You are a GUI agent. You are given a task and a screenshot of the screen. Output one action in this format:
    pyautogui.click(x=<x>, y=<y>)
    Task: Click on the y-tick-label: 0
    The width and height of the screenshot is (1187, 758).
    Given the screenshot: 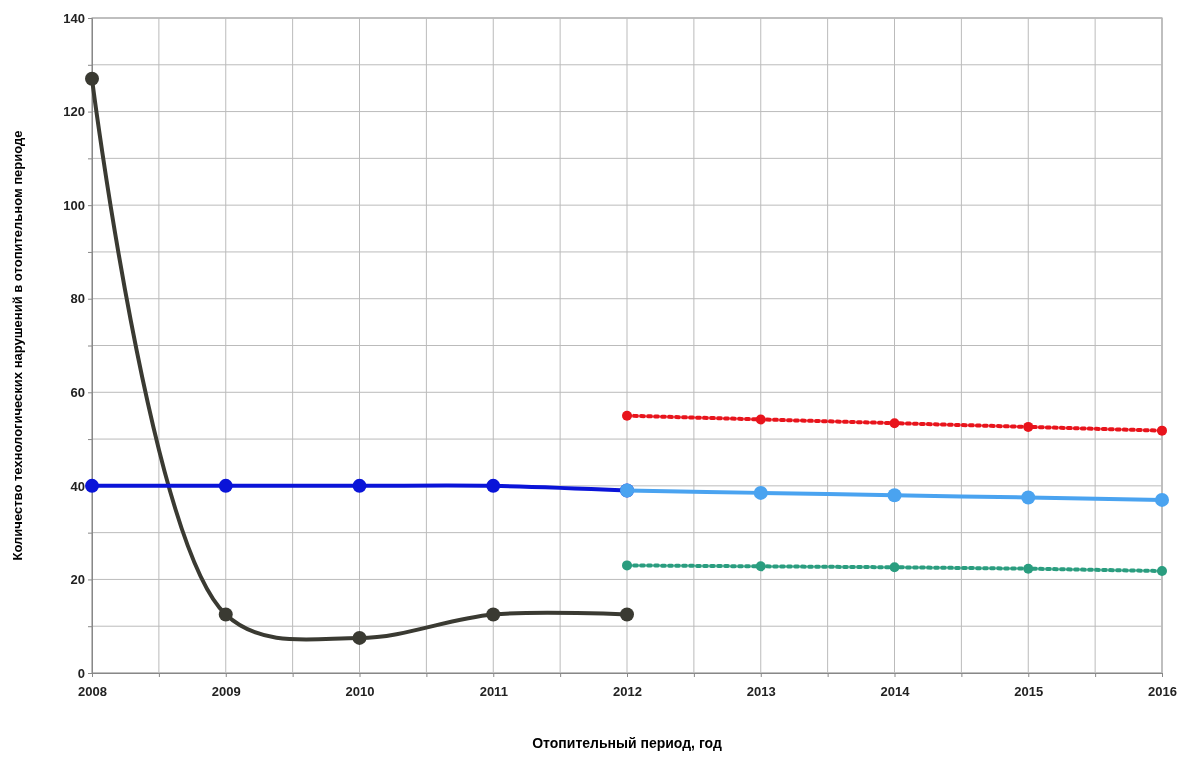 What is the action you would take?
    pyautogui.click(x=81, y=673)
    